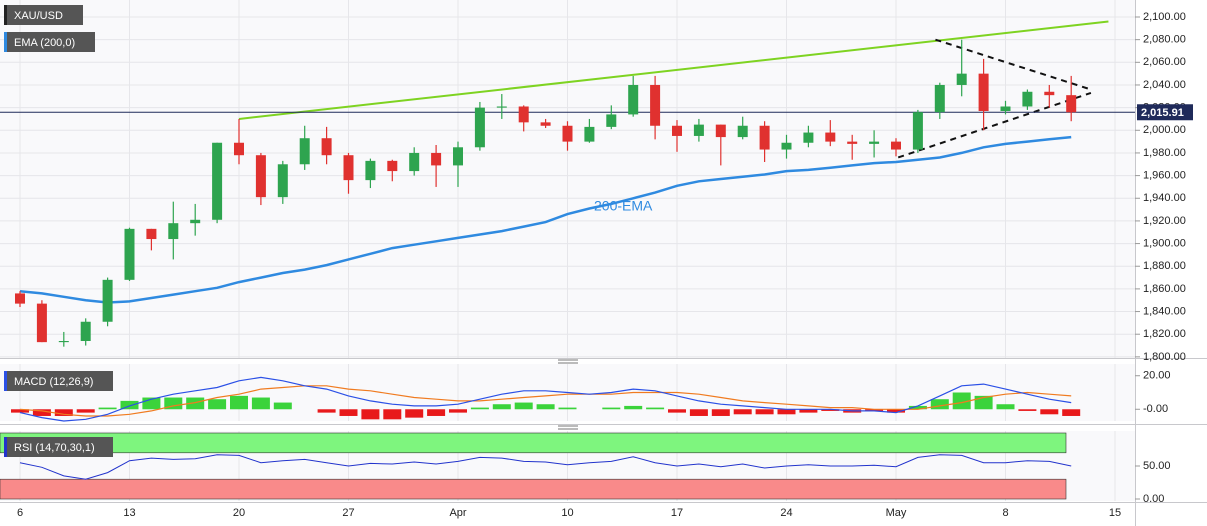 The width and height of the screenshot is (1207, 526). What do you see at coordinates (1164, 221) in the screenshot?
I see `y-tick-label: 1,920.00` at bounding box center [1164, 221].